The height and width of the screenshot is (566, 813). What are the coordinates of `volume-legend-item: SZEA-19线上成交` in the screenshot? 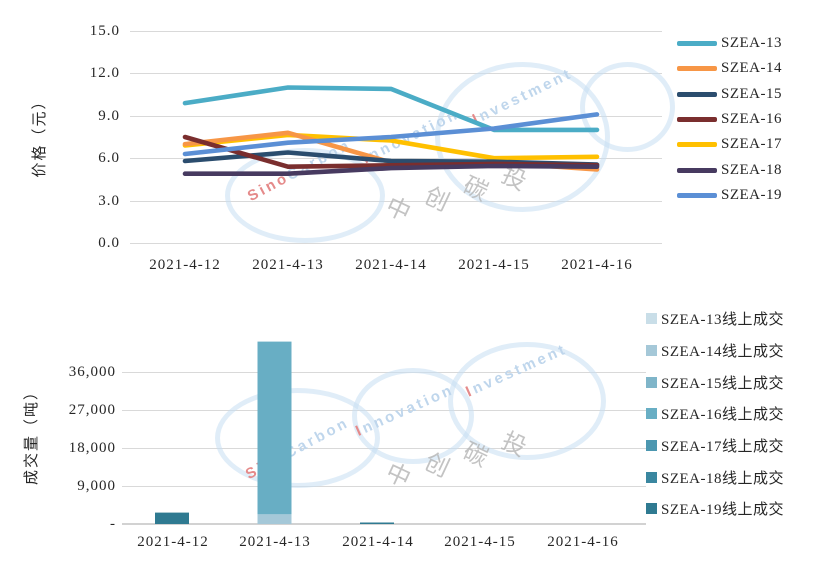 It's located at (715, 508).